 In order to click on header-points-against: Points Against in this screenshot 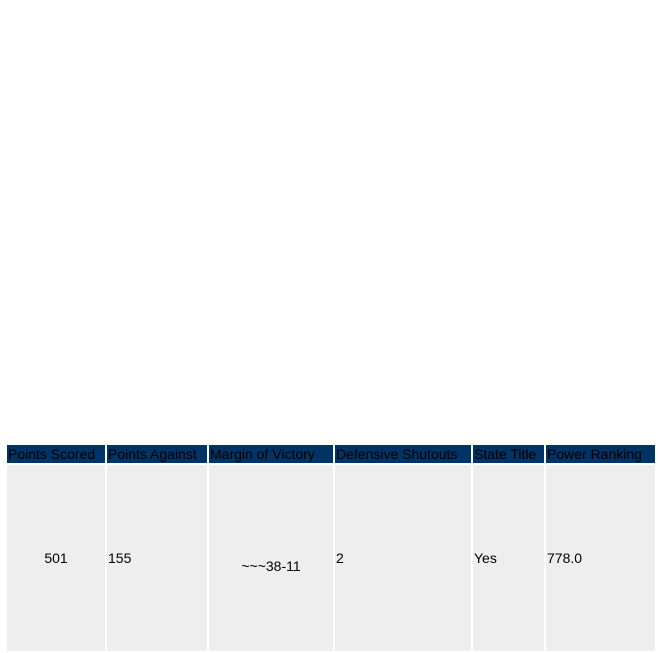, I will do `click(157, 454)`.